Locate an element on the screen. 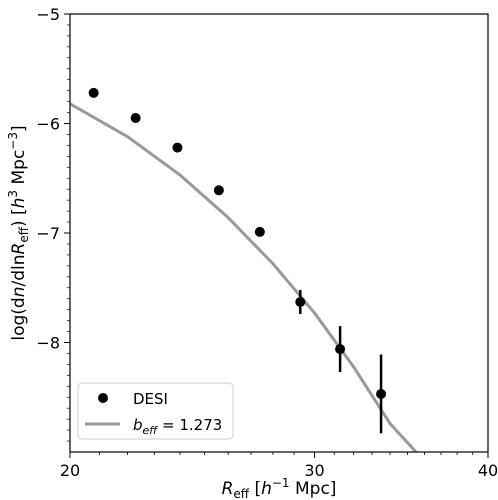 Image resolution: width=498 pixels, height=500 pixels. legend: DESI beff = 1.273 is located at coordinates (155, 411).